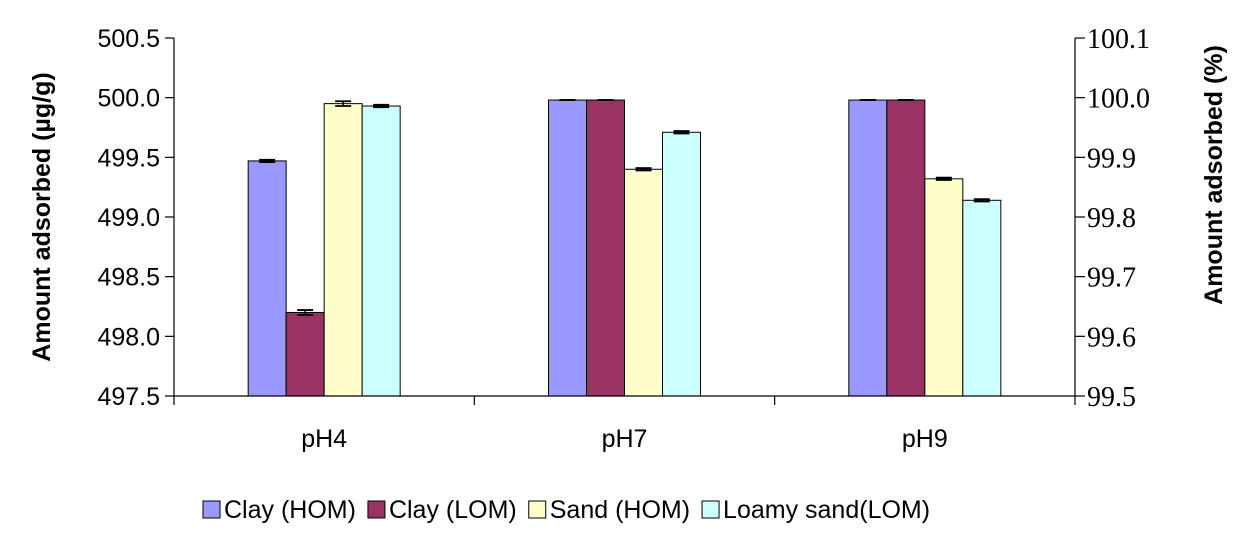  What do you see at coordinates (624, 400) in the screenshot?
I see `x-axis-ticks` at bounding box center [624, 400].